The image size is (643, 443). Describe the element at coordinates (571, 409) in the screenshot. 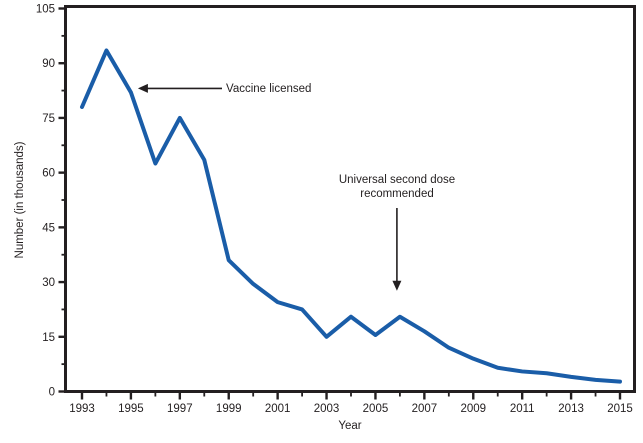

I see `x-tick-label: 2013` at that location.